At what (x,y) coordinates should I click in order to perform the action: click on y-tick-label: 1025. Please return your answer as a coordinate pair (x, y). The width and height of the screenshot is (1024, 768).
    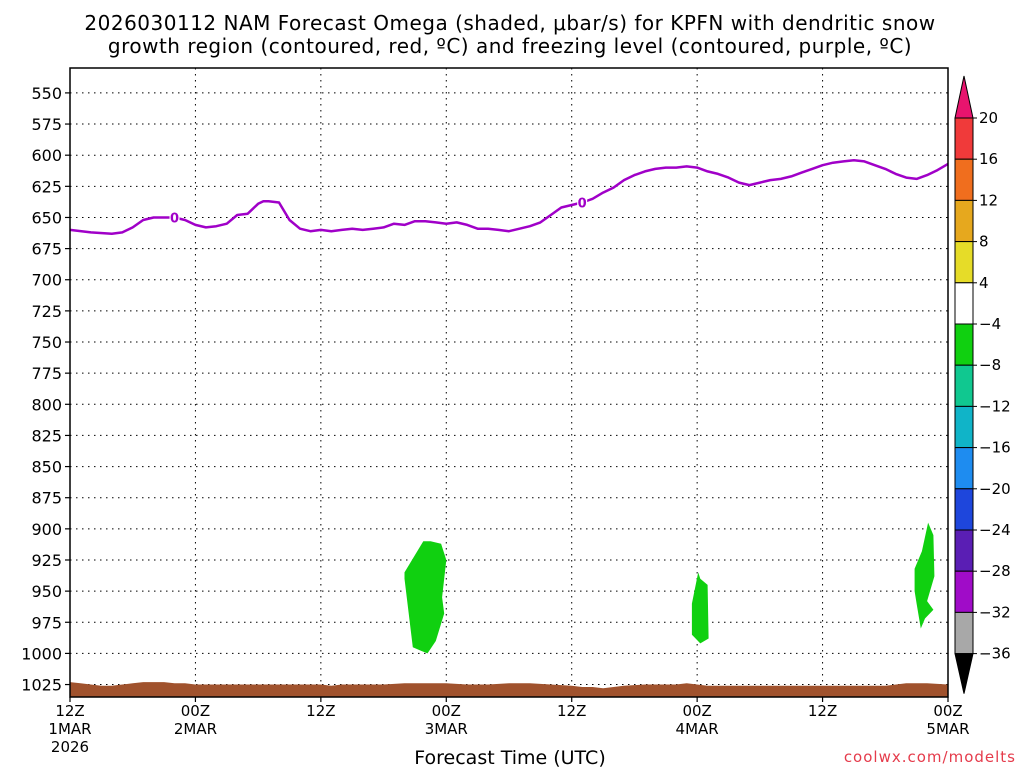
    Looking at the image, I should click on (41, 685).